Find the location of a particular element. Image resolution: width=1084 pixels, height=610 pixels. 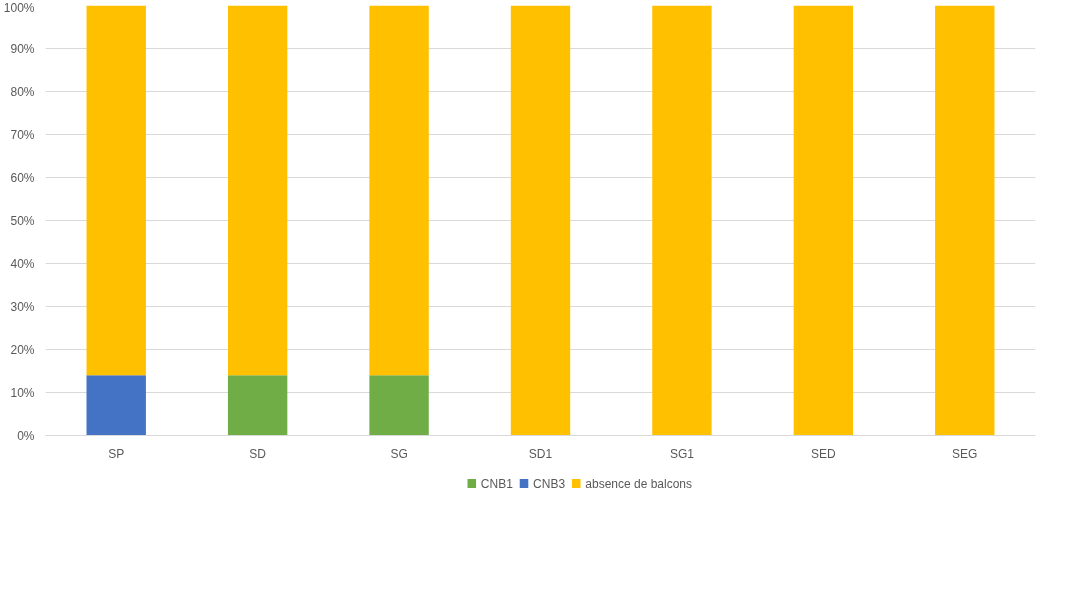

legend-label: CNB1 is located at coordinates (497, 483).